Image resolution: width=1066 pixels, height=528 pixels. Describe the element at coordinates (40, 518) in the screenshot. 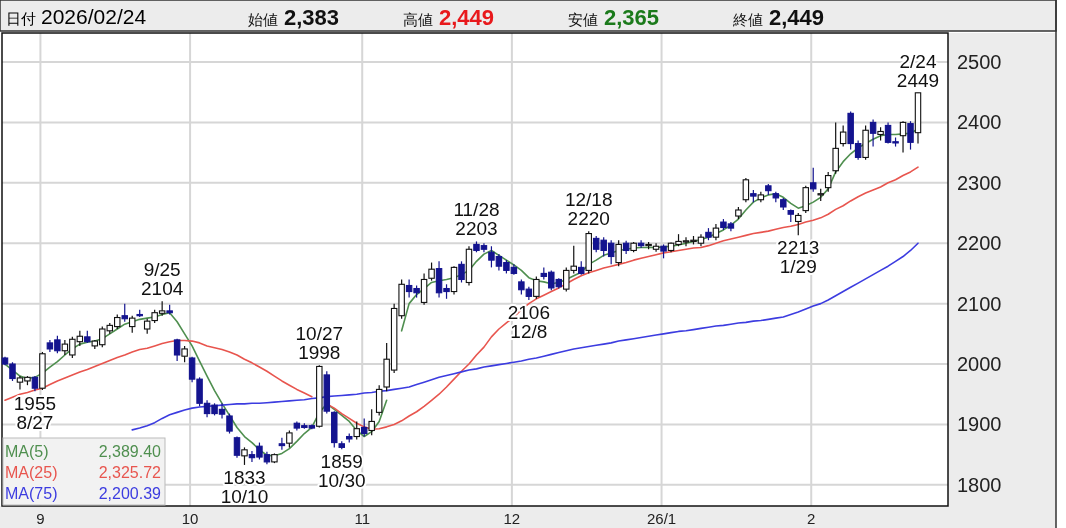

I see `x-tick-label: 9` at that location.